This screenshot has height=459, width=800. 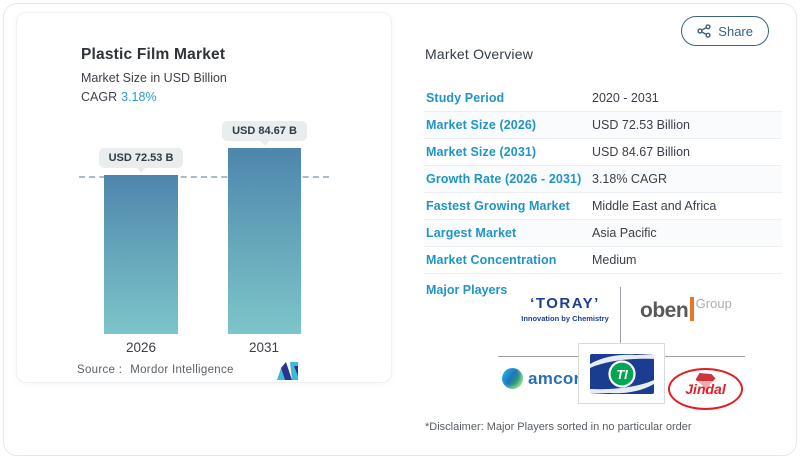 I want to click on ti-monogram: TI, so click(x=622, y=374).